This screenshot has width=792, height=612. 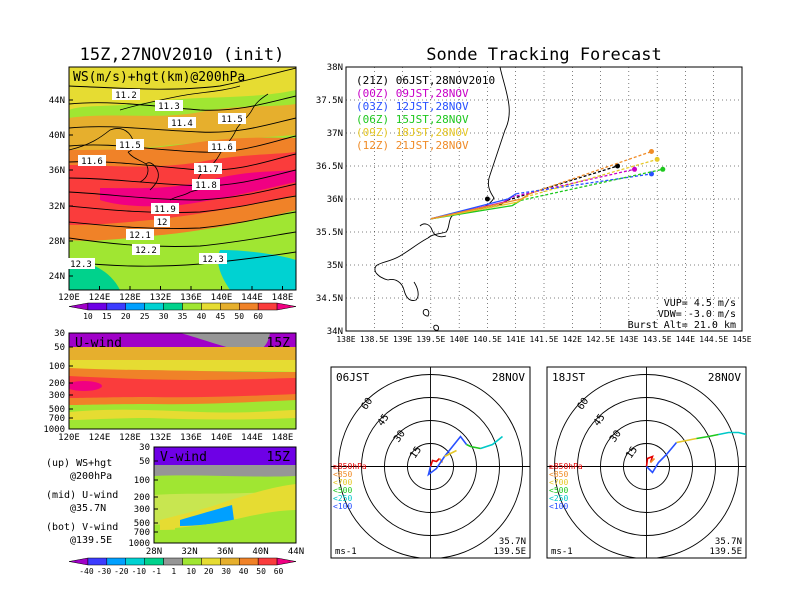 I want to click on u-wind-time: 15Z, so click(x=279, y=343).